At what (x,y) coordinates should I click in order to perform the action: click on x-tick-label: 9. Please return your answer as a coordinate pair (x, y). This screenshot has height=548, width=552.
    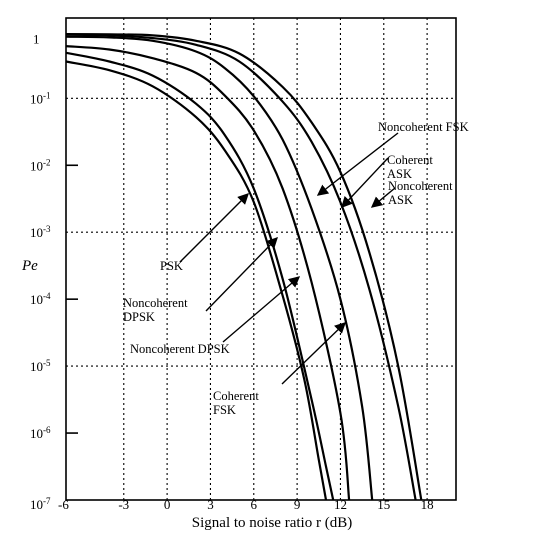
    Looking at the image, I should click on (297, 504).